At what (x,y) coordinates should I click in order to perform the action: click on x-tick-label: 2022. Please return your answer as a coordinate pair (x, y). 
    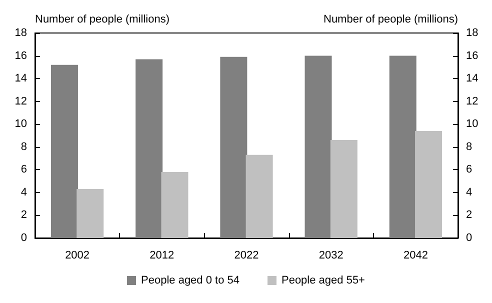
    Looking at the image, I should click on (246, 256).